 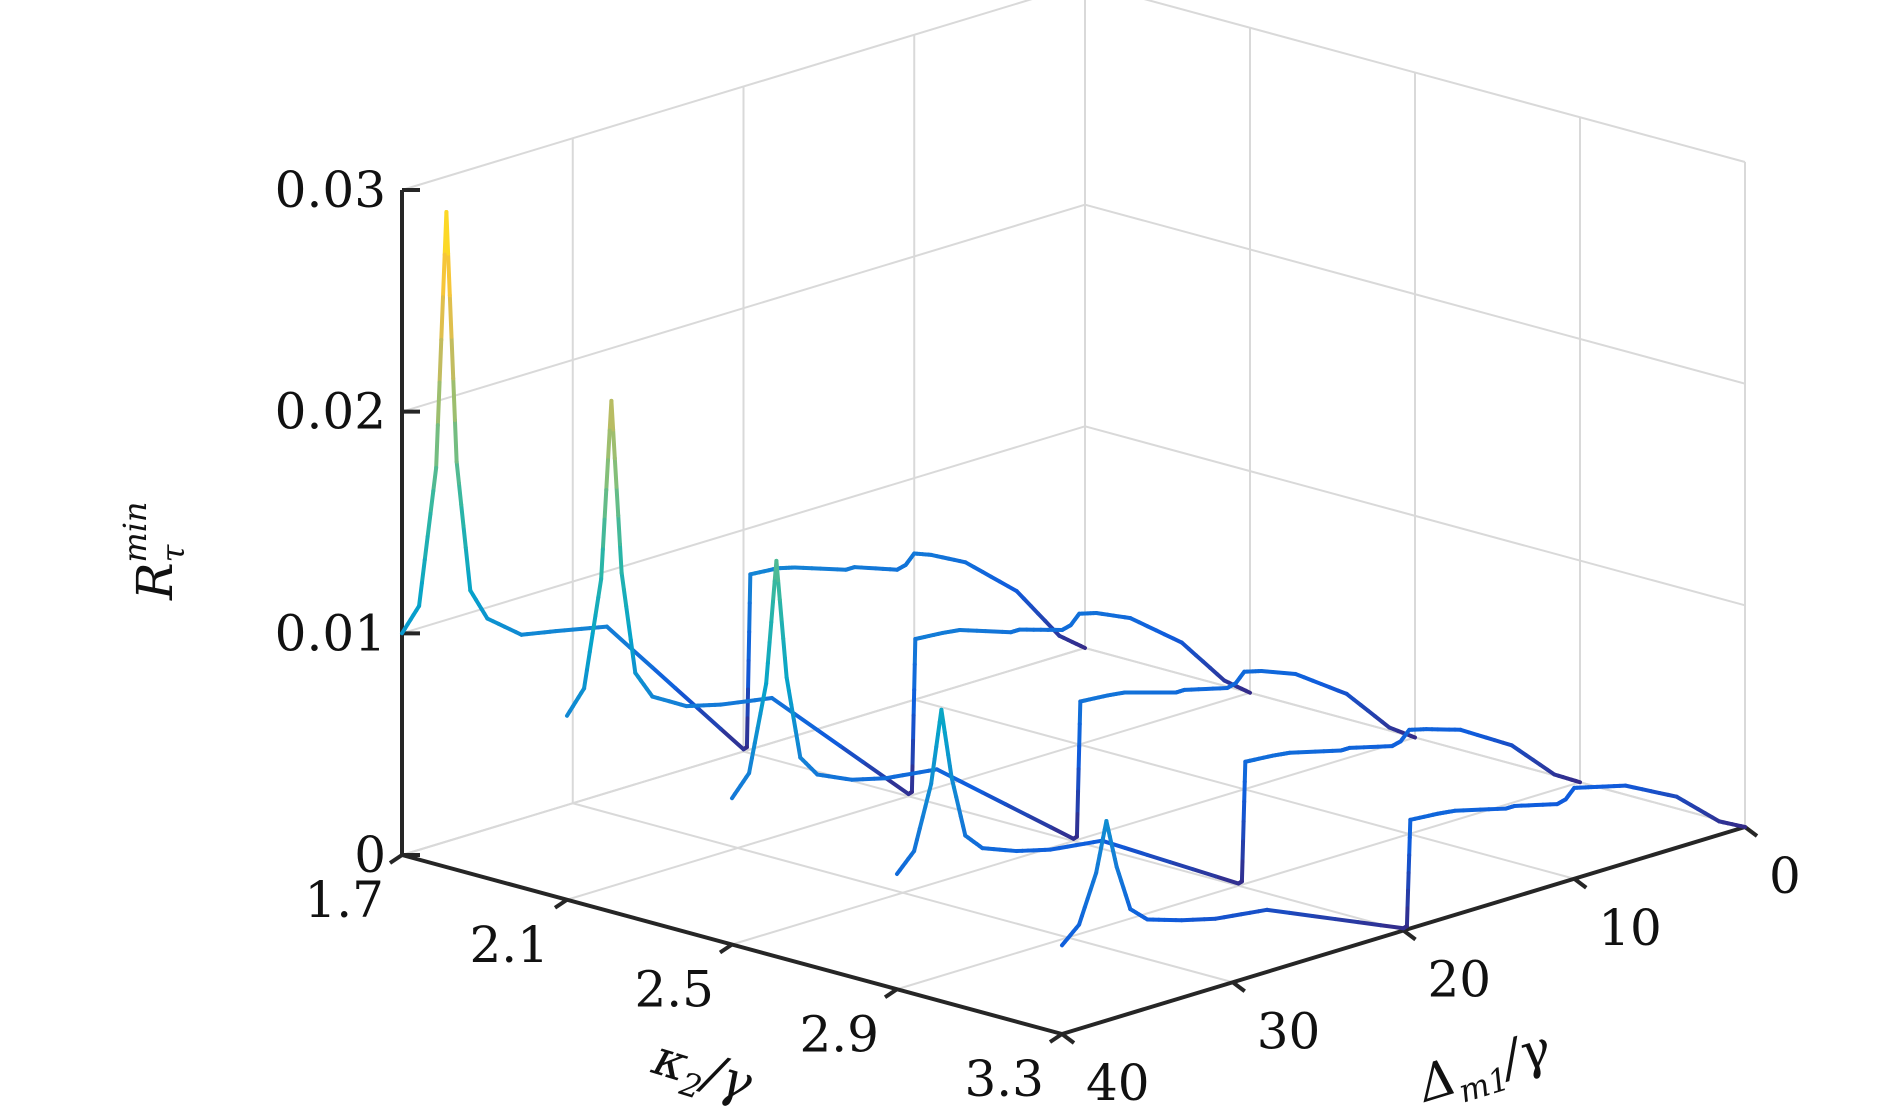 What do you see at coordinates (509, 945) in the screenshot?
I see `x-tick-label: 2.1` at bounding box center [509, 945].